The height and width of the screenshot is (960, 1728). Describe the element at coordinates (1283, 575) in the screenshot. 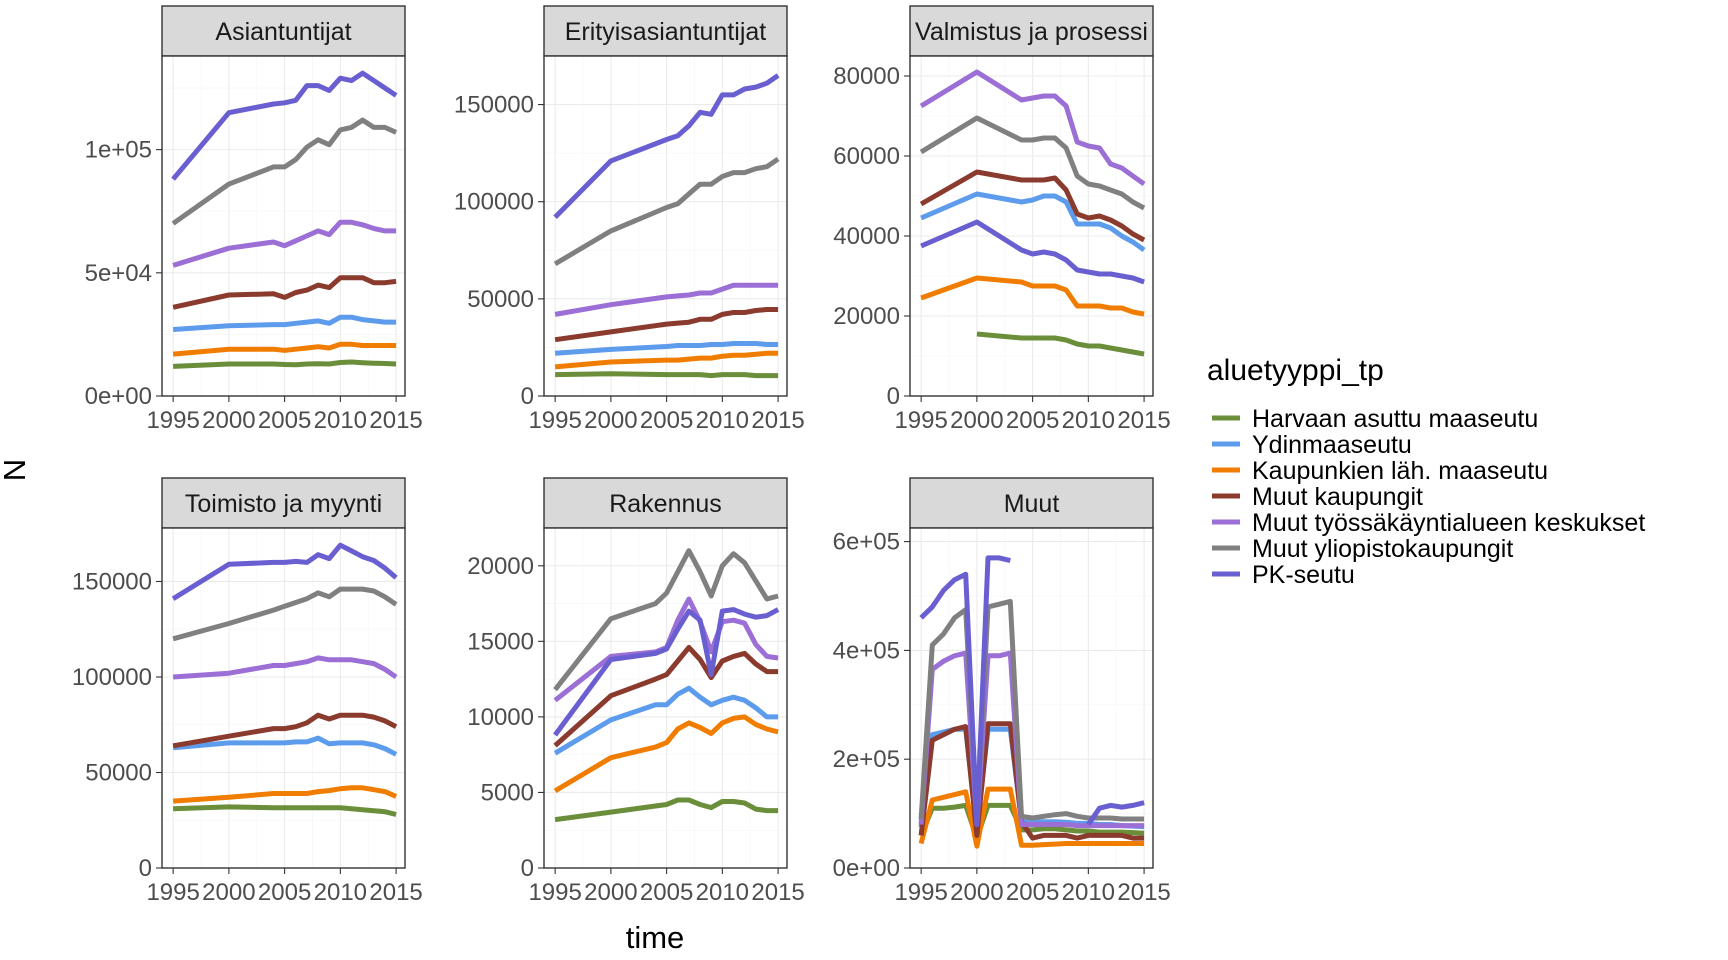

I see `legend-item-pk-seutu: PK-seutu` at that location.